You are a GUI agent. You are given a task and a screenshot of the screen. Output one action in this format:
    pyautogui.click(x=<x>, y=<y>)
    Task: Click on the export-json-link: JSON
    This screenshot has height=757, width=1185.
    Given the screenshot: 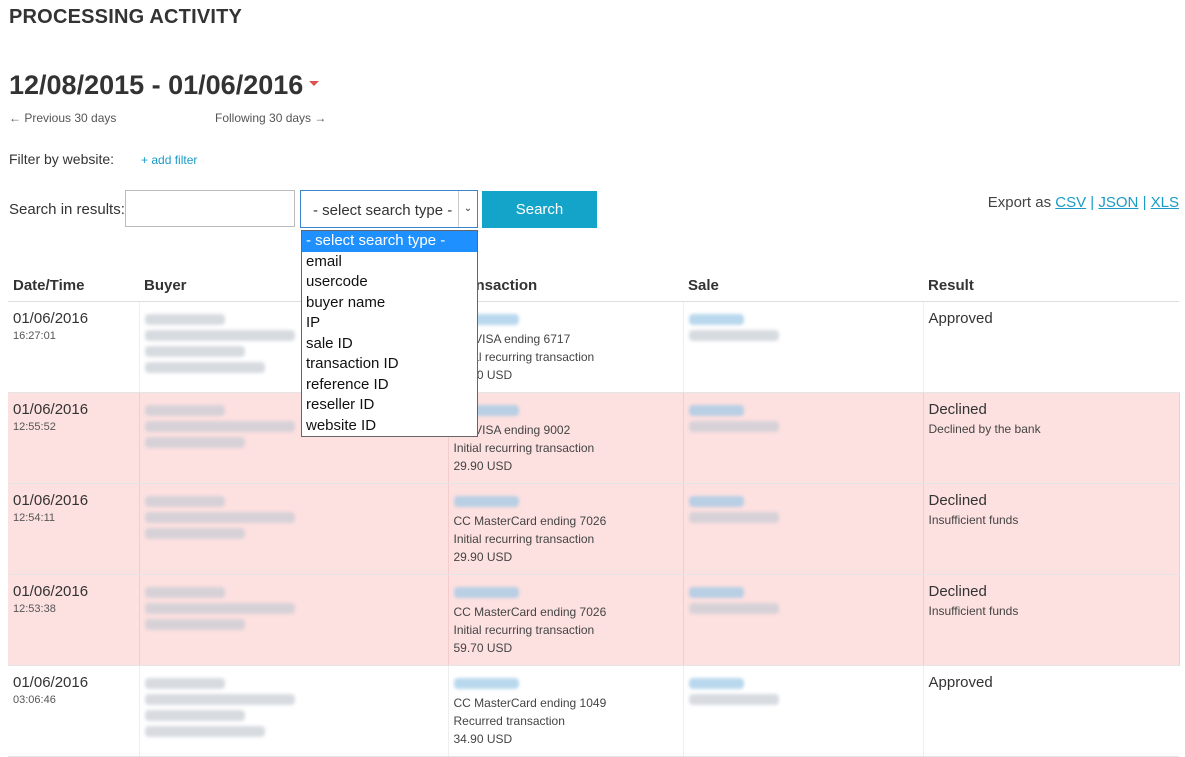 What is the action you would take?
    pyautogui.click(x=1118, y=202)
    